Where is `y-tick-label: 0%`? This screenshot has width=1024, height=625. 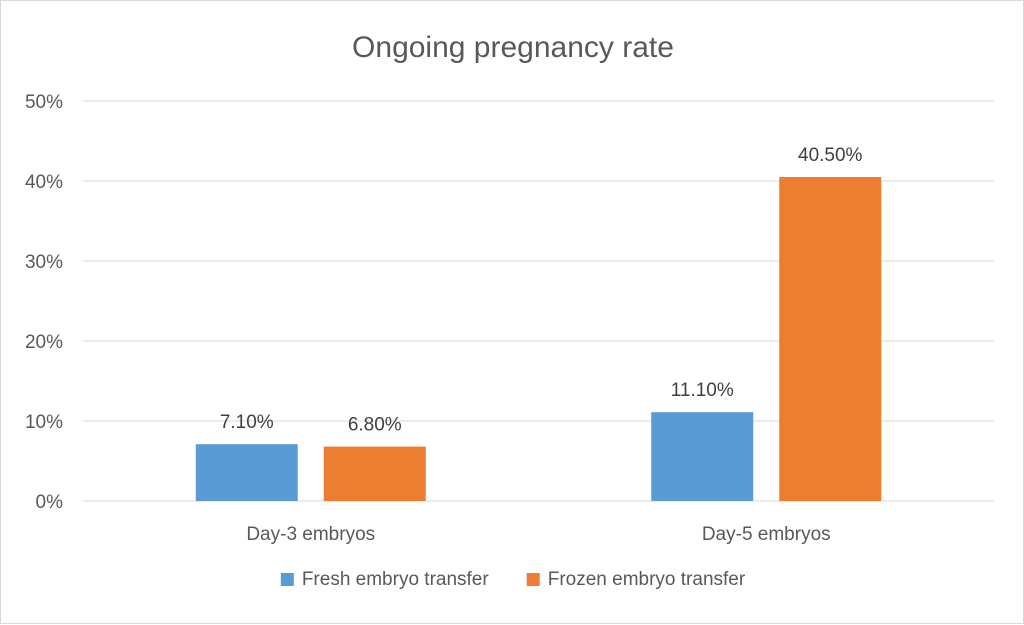
y-tick-label: 0% is located at coordinates (50, 502).